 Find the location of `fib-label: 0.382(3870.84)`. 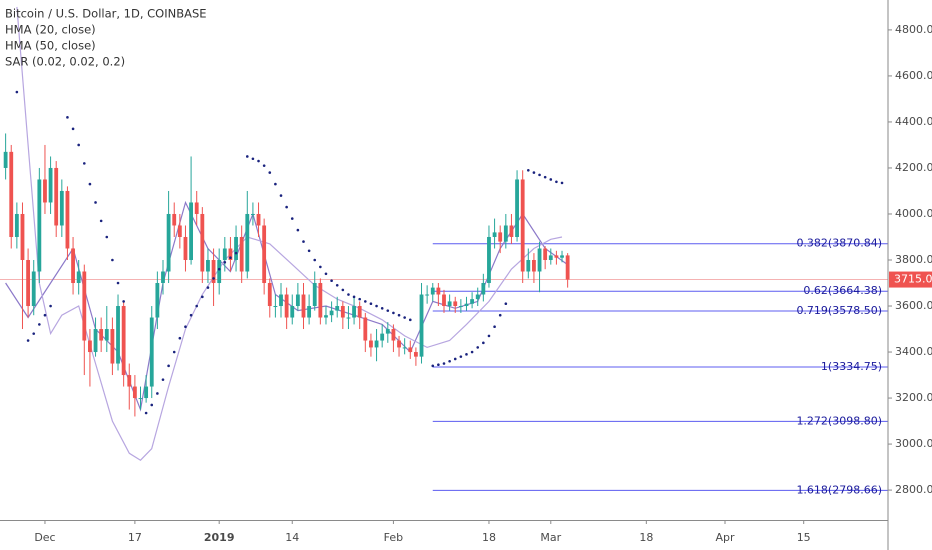

fib-label: 0.382(3870.84) is located at coordinates (839, 243).